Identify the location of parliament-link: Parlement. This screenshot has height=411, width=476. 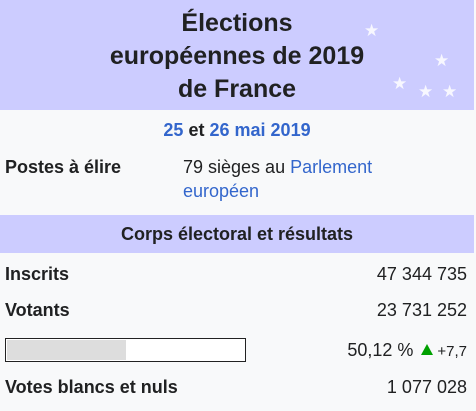
(331, 167).